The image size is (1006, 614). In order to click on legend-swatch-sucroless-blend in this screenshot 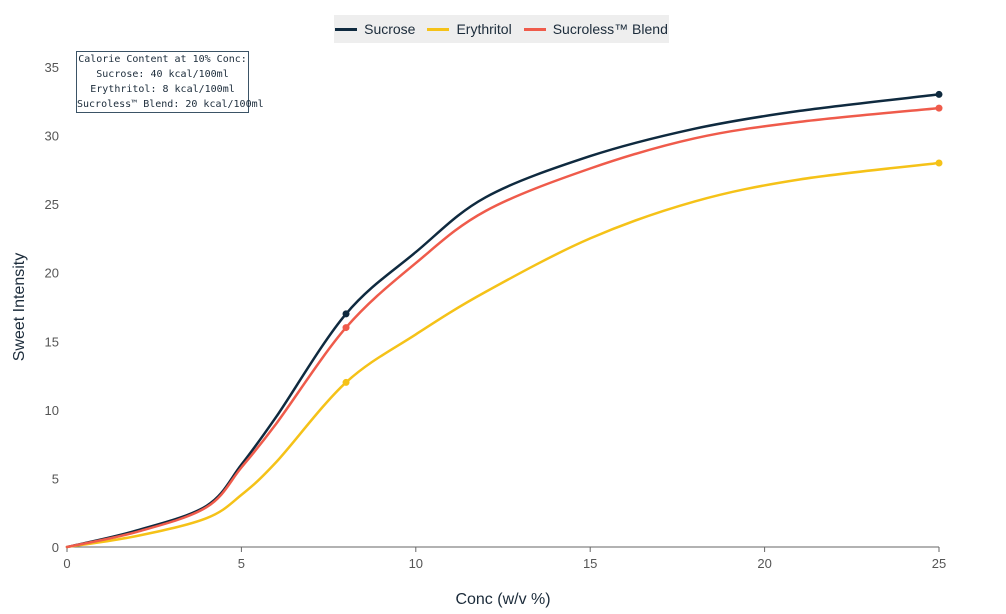, I will do `click(534, 29)`.